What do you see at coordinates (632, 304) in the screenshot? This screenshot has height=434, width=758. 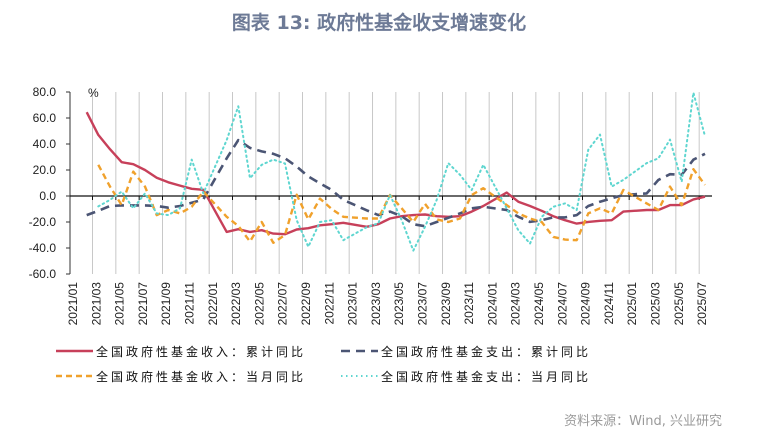 I see `x-tick-label: 2025/01` at bounding box center [632, 304].